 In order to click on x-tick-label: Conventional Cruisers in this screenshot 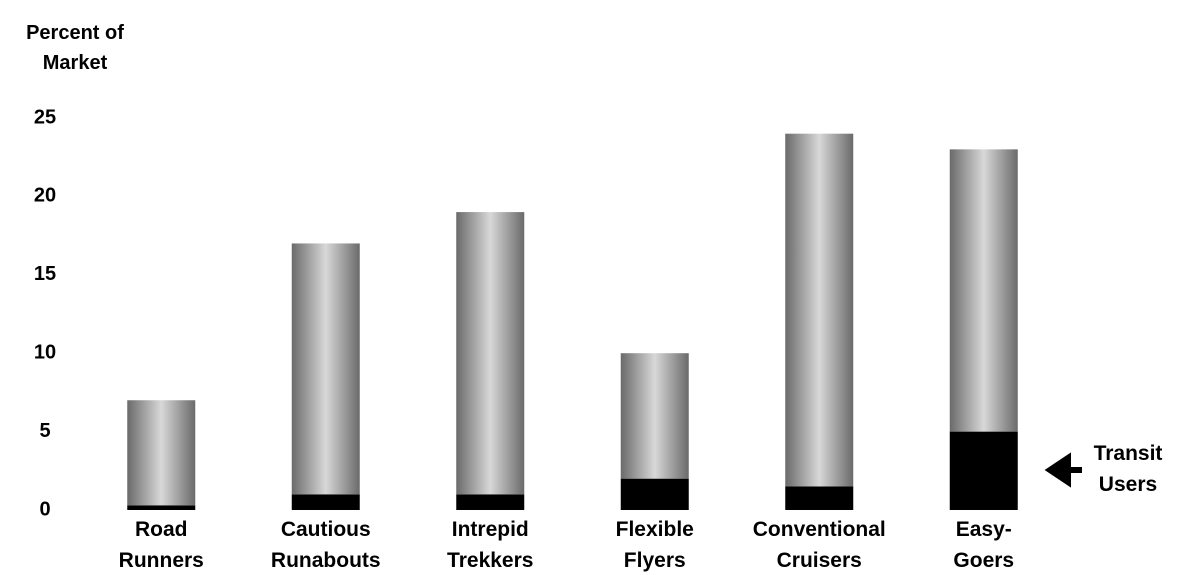, I will do `click(819, 545)`.